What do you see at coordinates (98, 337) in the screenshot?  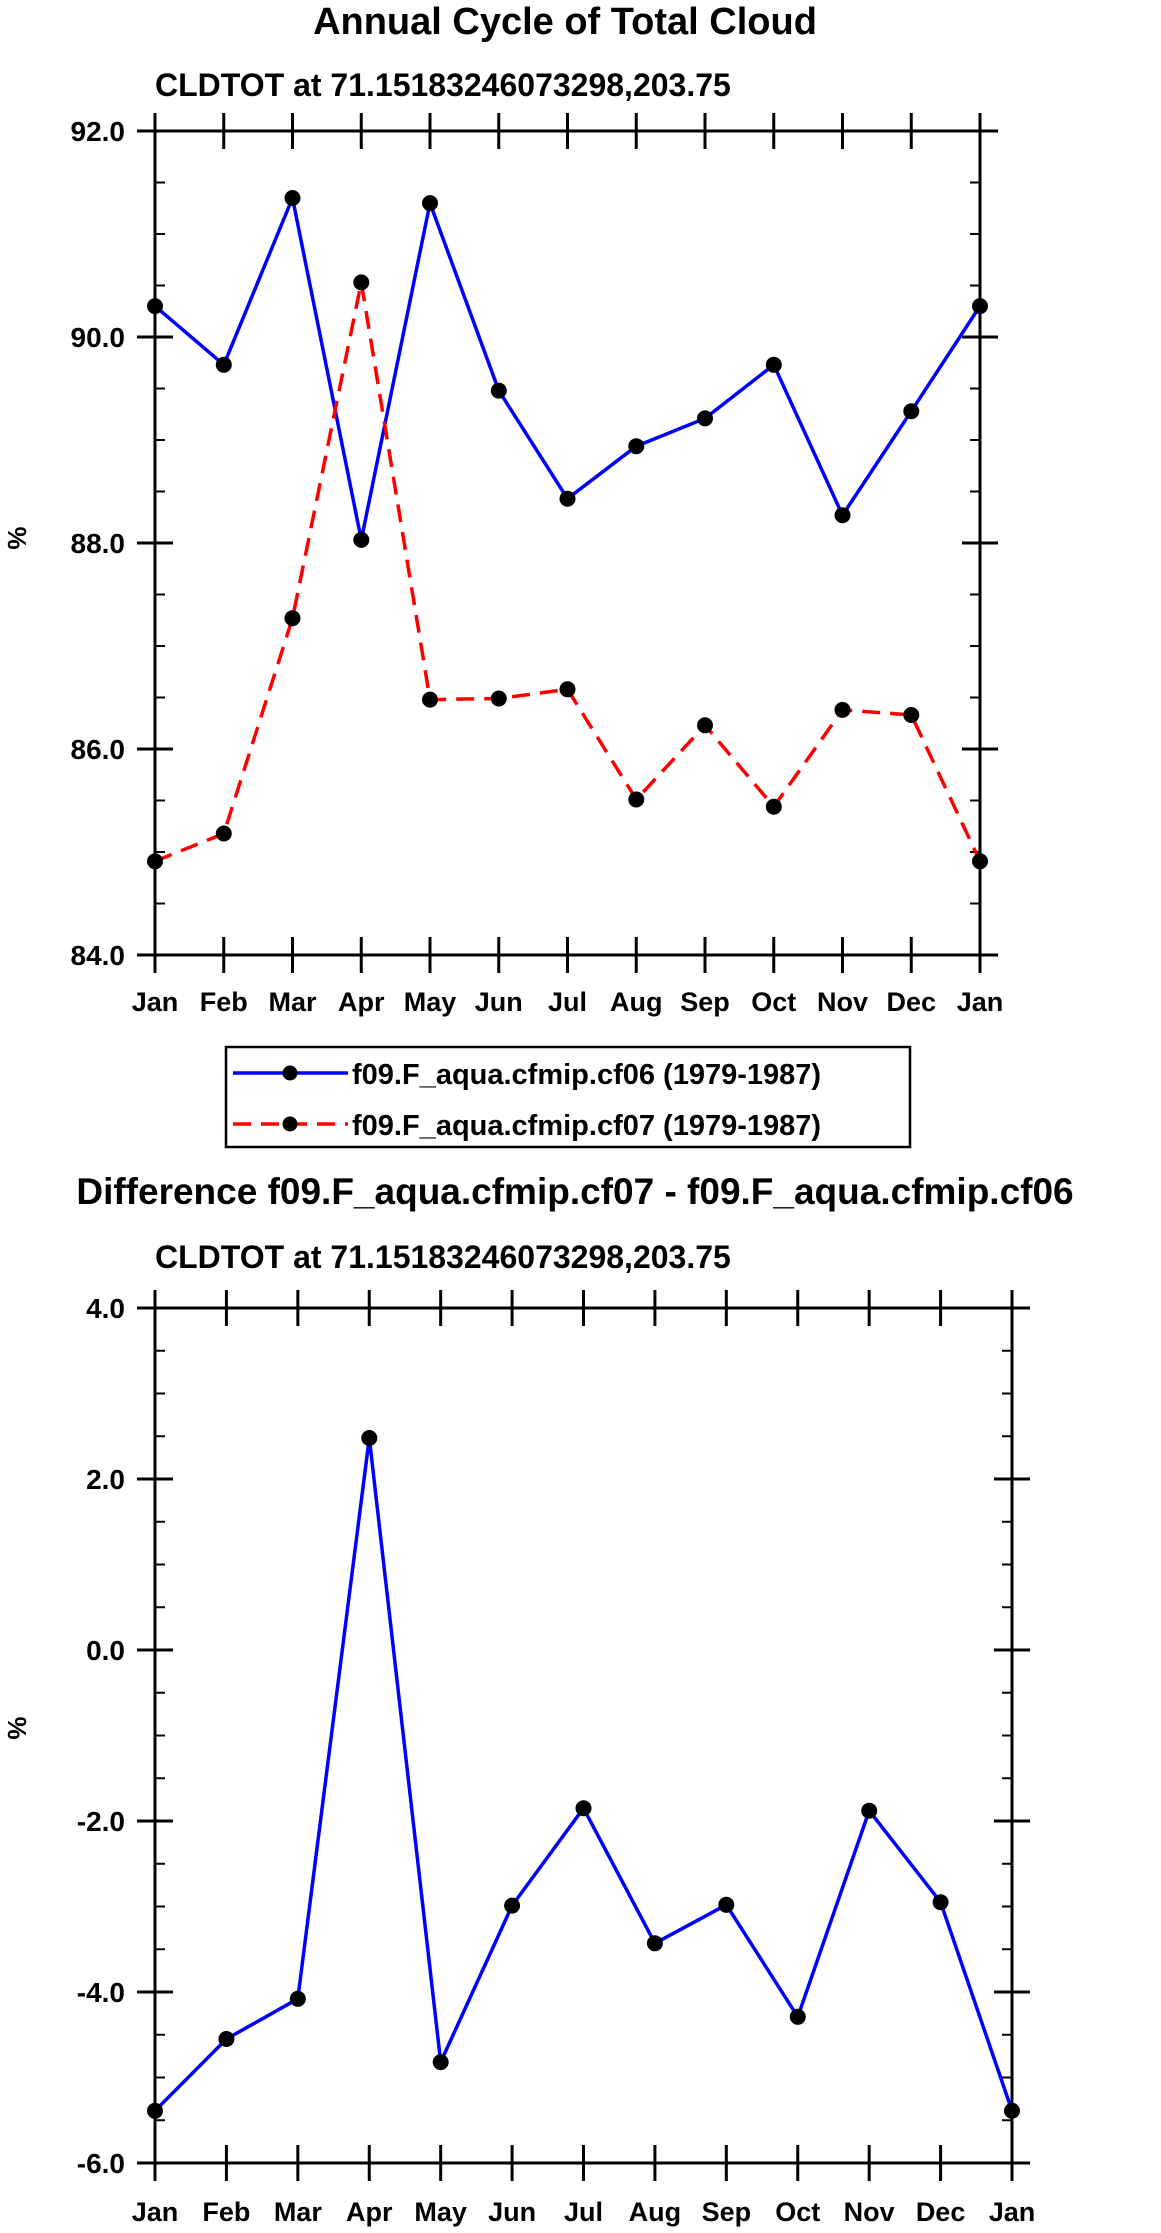 I see `y-tick-label: 90.0` at bounding box center [98, 337].